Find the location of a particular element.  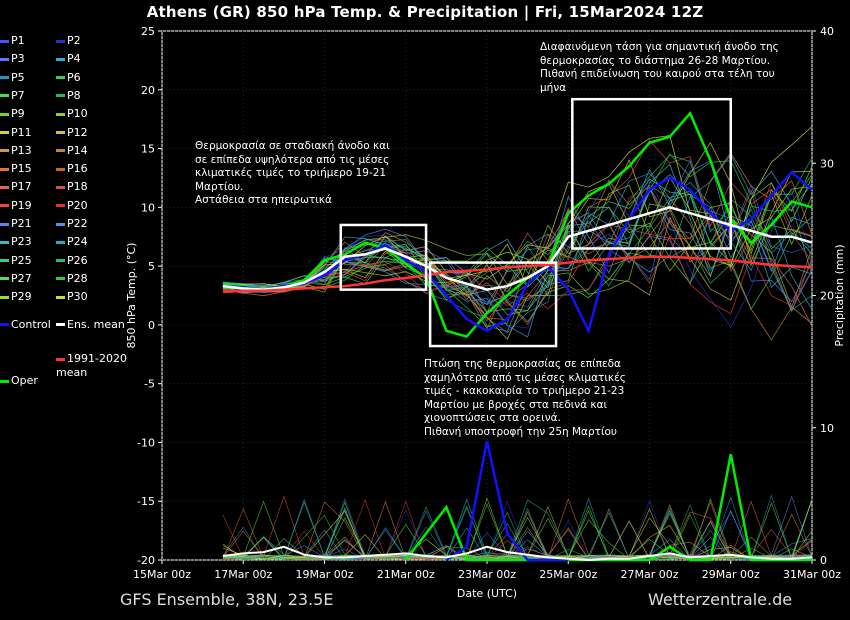

legend-label: P25 is located at coordinates (21, 260).